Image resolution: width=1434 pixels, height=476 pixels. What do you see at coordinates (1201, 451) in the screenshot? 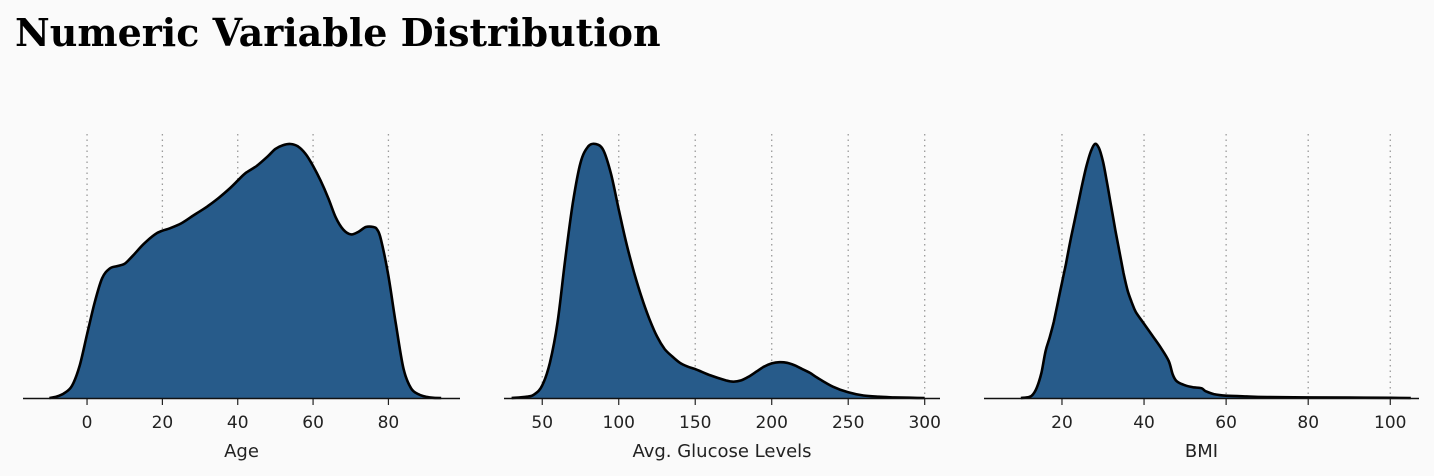
I see `x-axis-label: BMI` at bounding box center [1201, 451].